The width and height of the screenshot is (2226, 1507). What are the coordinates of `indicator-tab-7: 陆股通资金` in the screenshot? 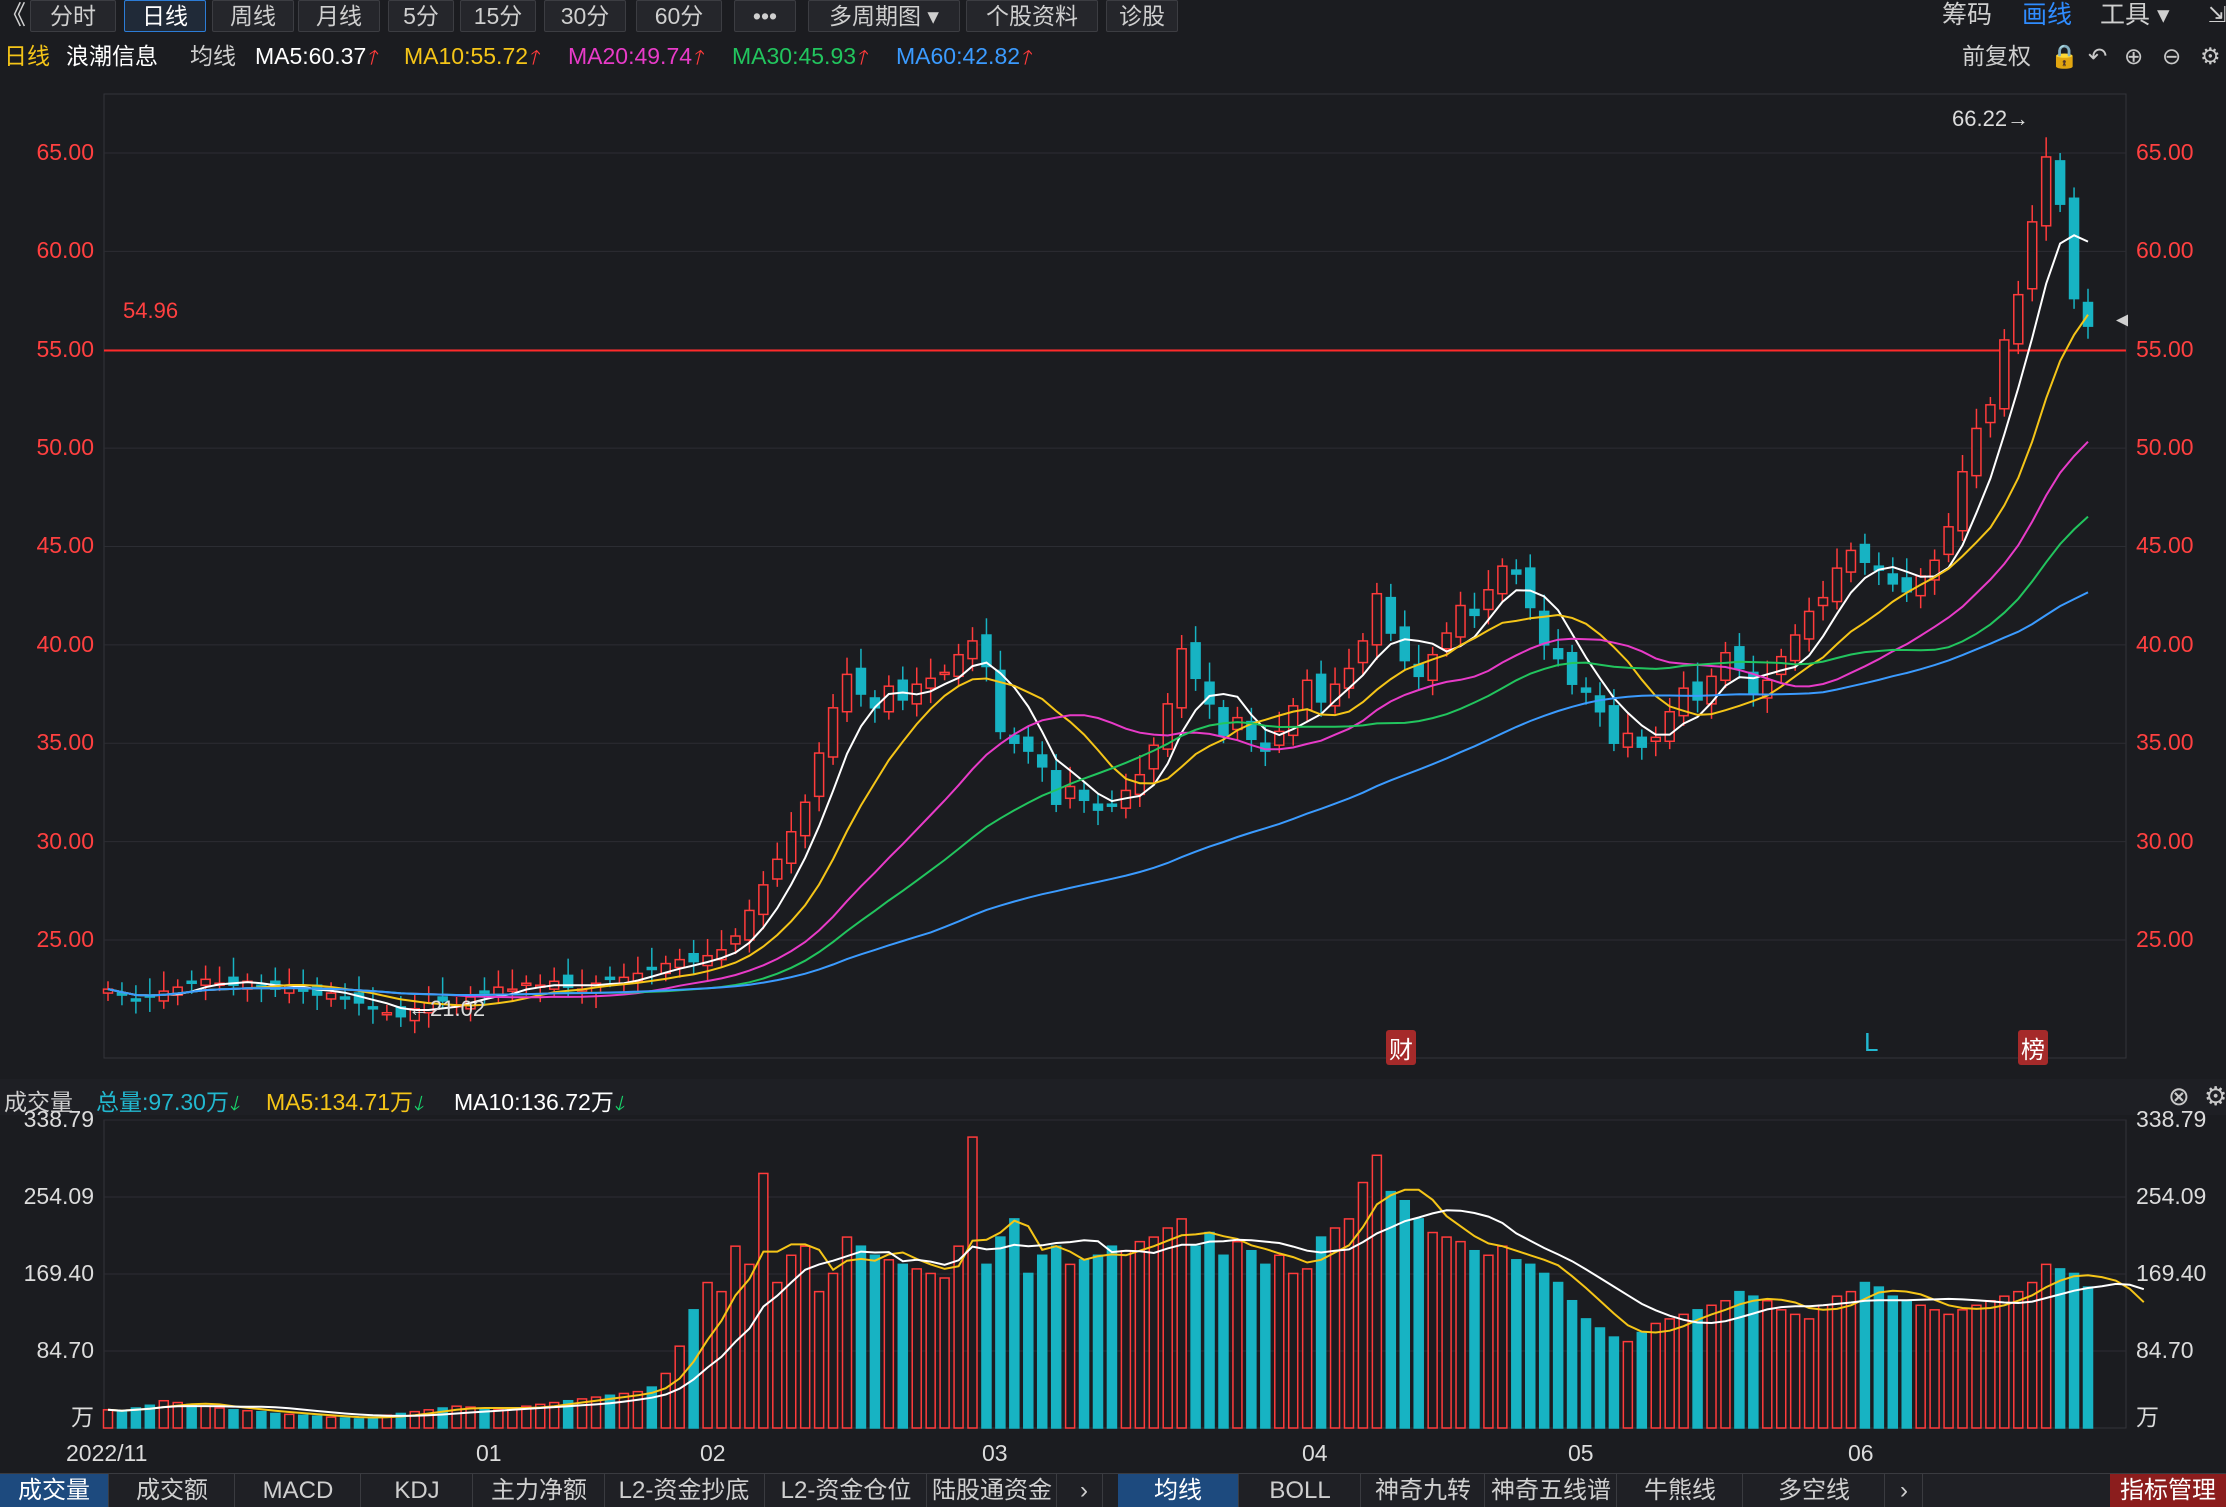 It's located at (992, 1490).